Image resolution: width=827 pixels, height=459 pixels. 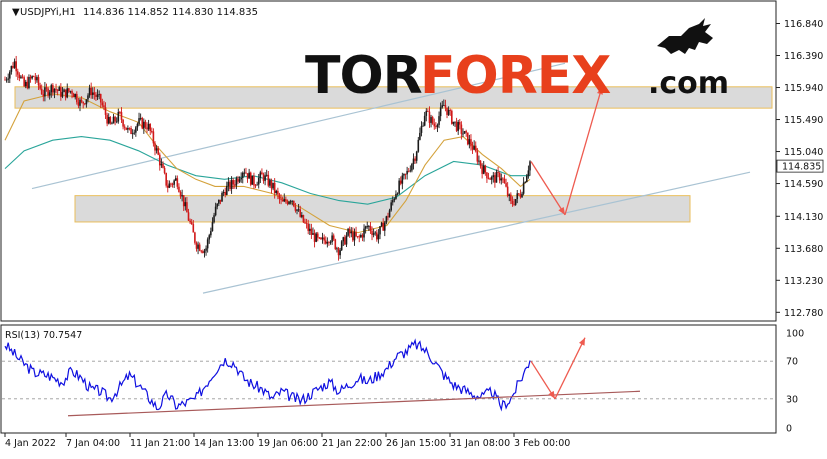 I want to click on time-tick-label: 26 Jan 15:00, so click(x=416, y=443).